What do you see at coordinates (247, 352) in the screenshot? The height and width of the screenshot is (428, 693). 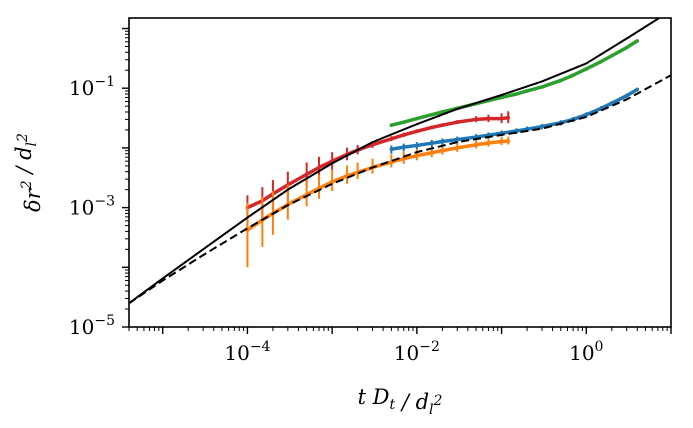 I see `x-tick-label: 10⁻⁴` at bounding box center [247, 352].